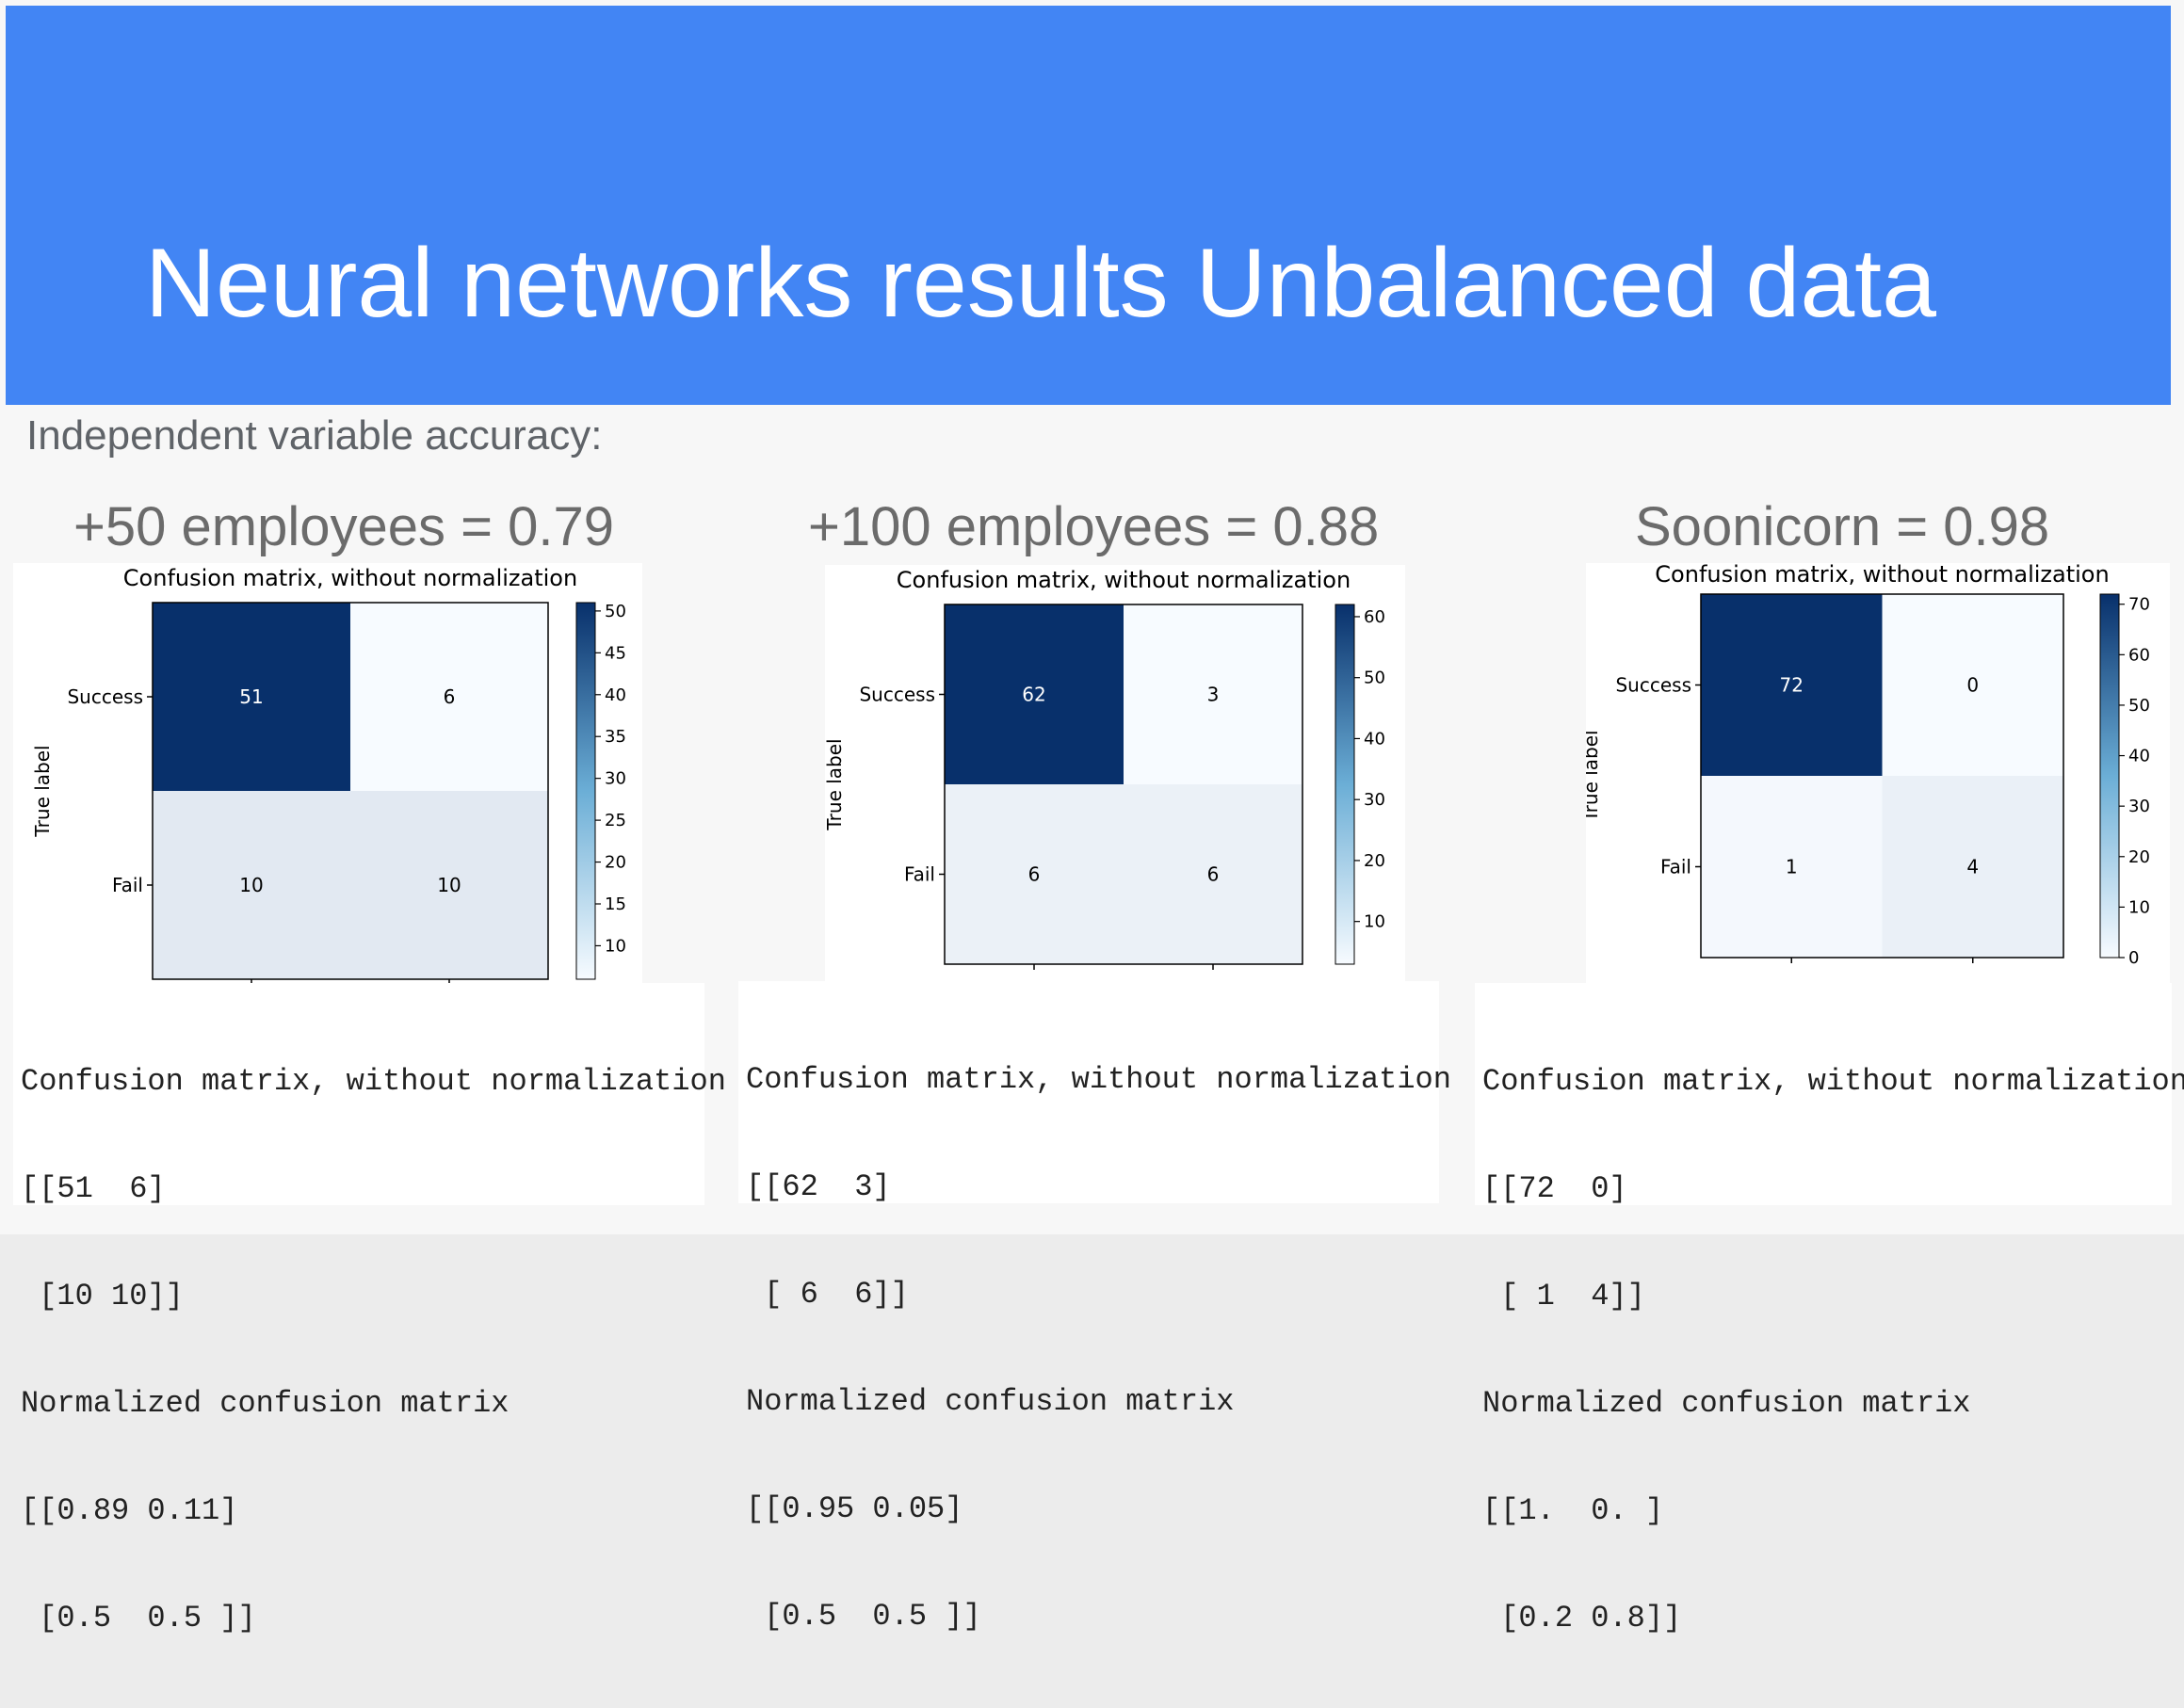 Image resolution: width=2184 pixels, height=1708 pixels. Describe the element at coordinates (827, 1294) in the screenshot. I see `console-line: [ 6 6]]` at that location.